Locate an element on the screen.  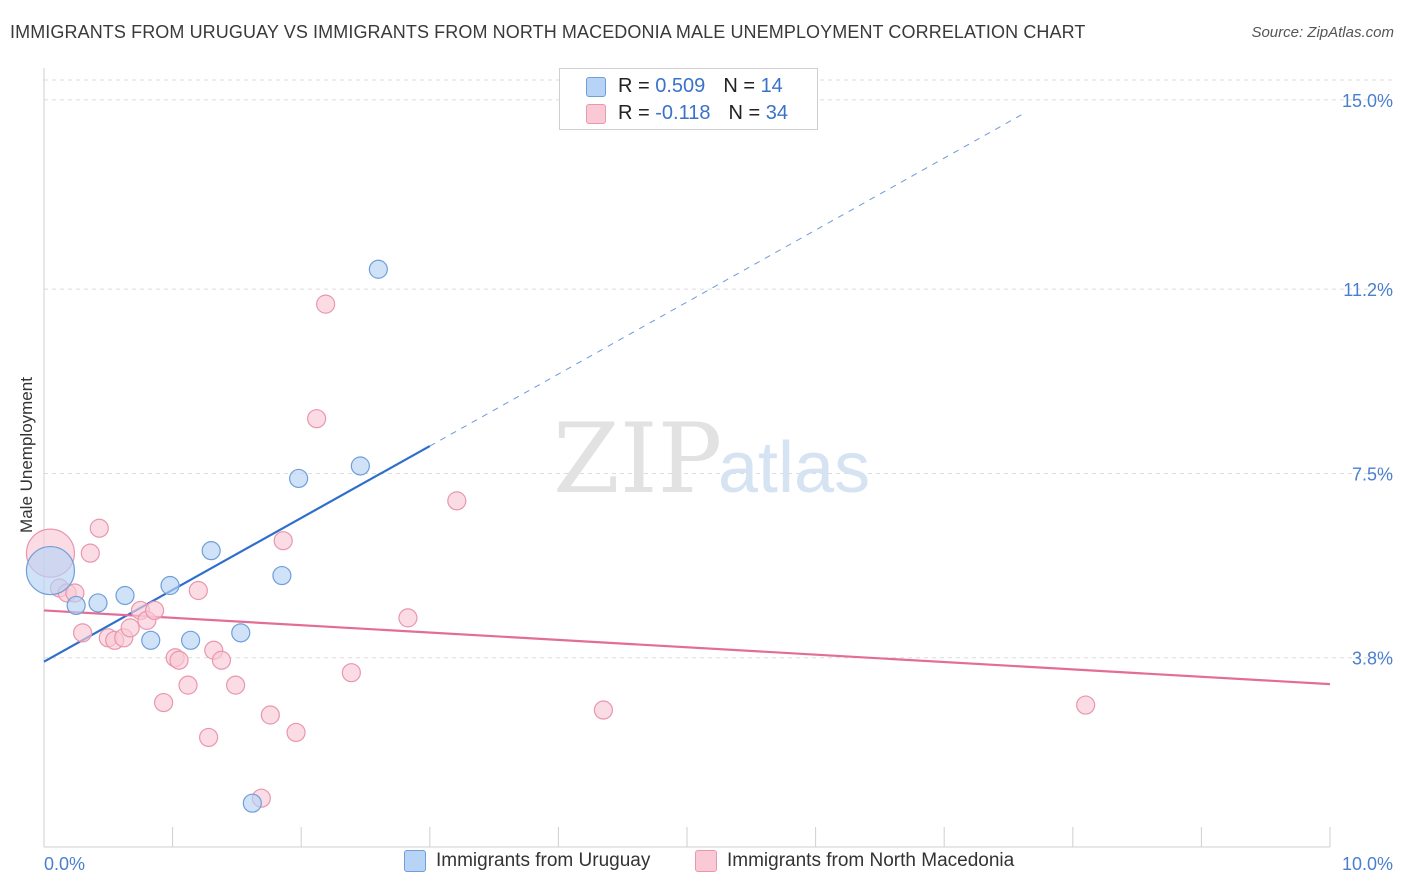
correlation-legend: R = 0.509 N = 14 R = -0.118 N = 34 is located at coordinates (688, 99).